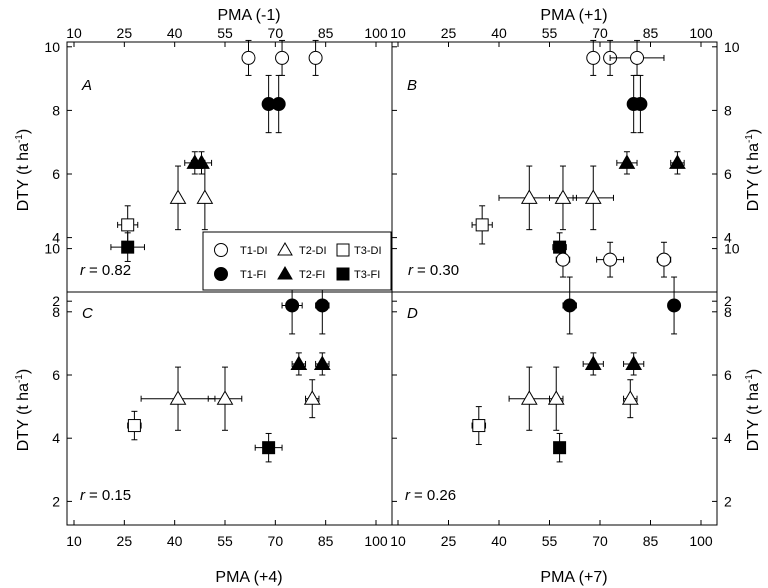  What do you see at coordinates (728, 238) in the screenshot?
I see `y-tick-label-right-r0-1: 4` at bounding box center [728, 238].